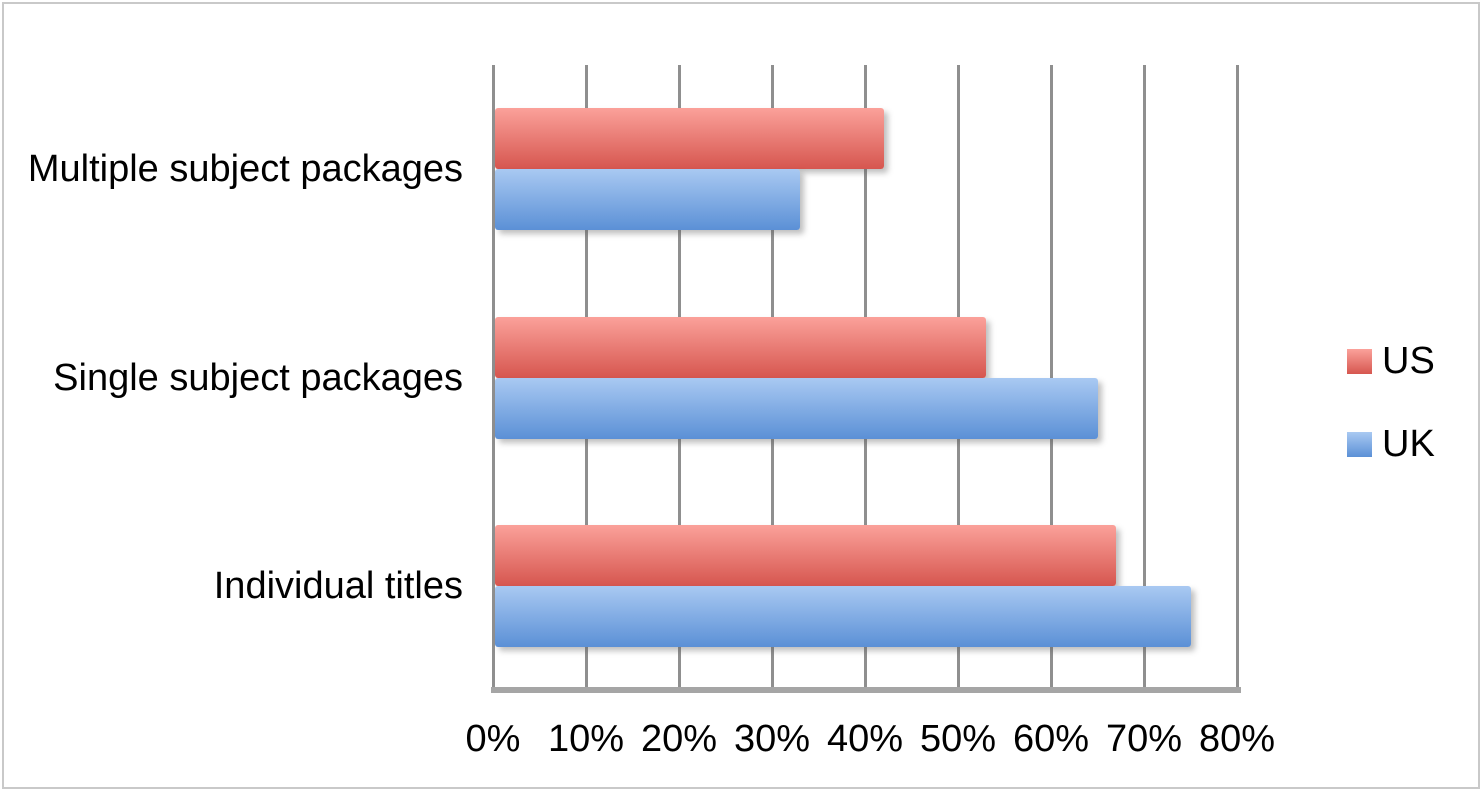  Describe the element at coordinates (586, 739) in the screenshot. I see `x-tick-label: 10%` at that location.